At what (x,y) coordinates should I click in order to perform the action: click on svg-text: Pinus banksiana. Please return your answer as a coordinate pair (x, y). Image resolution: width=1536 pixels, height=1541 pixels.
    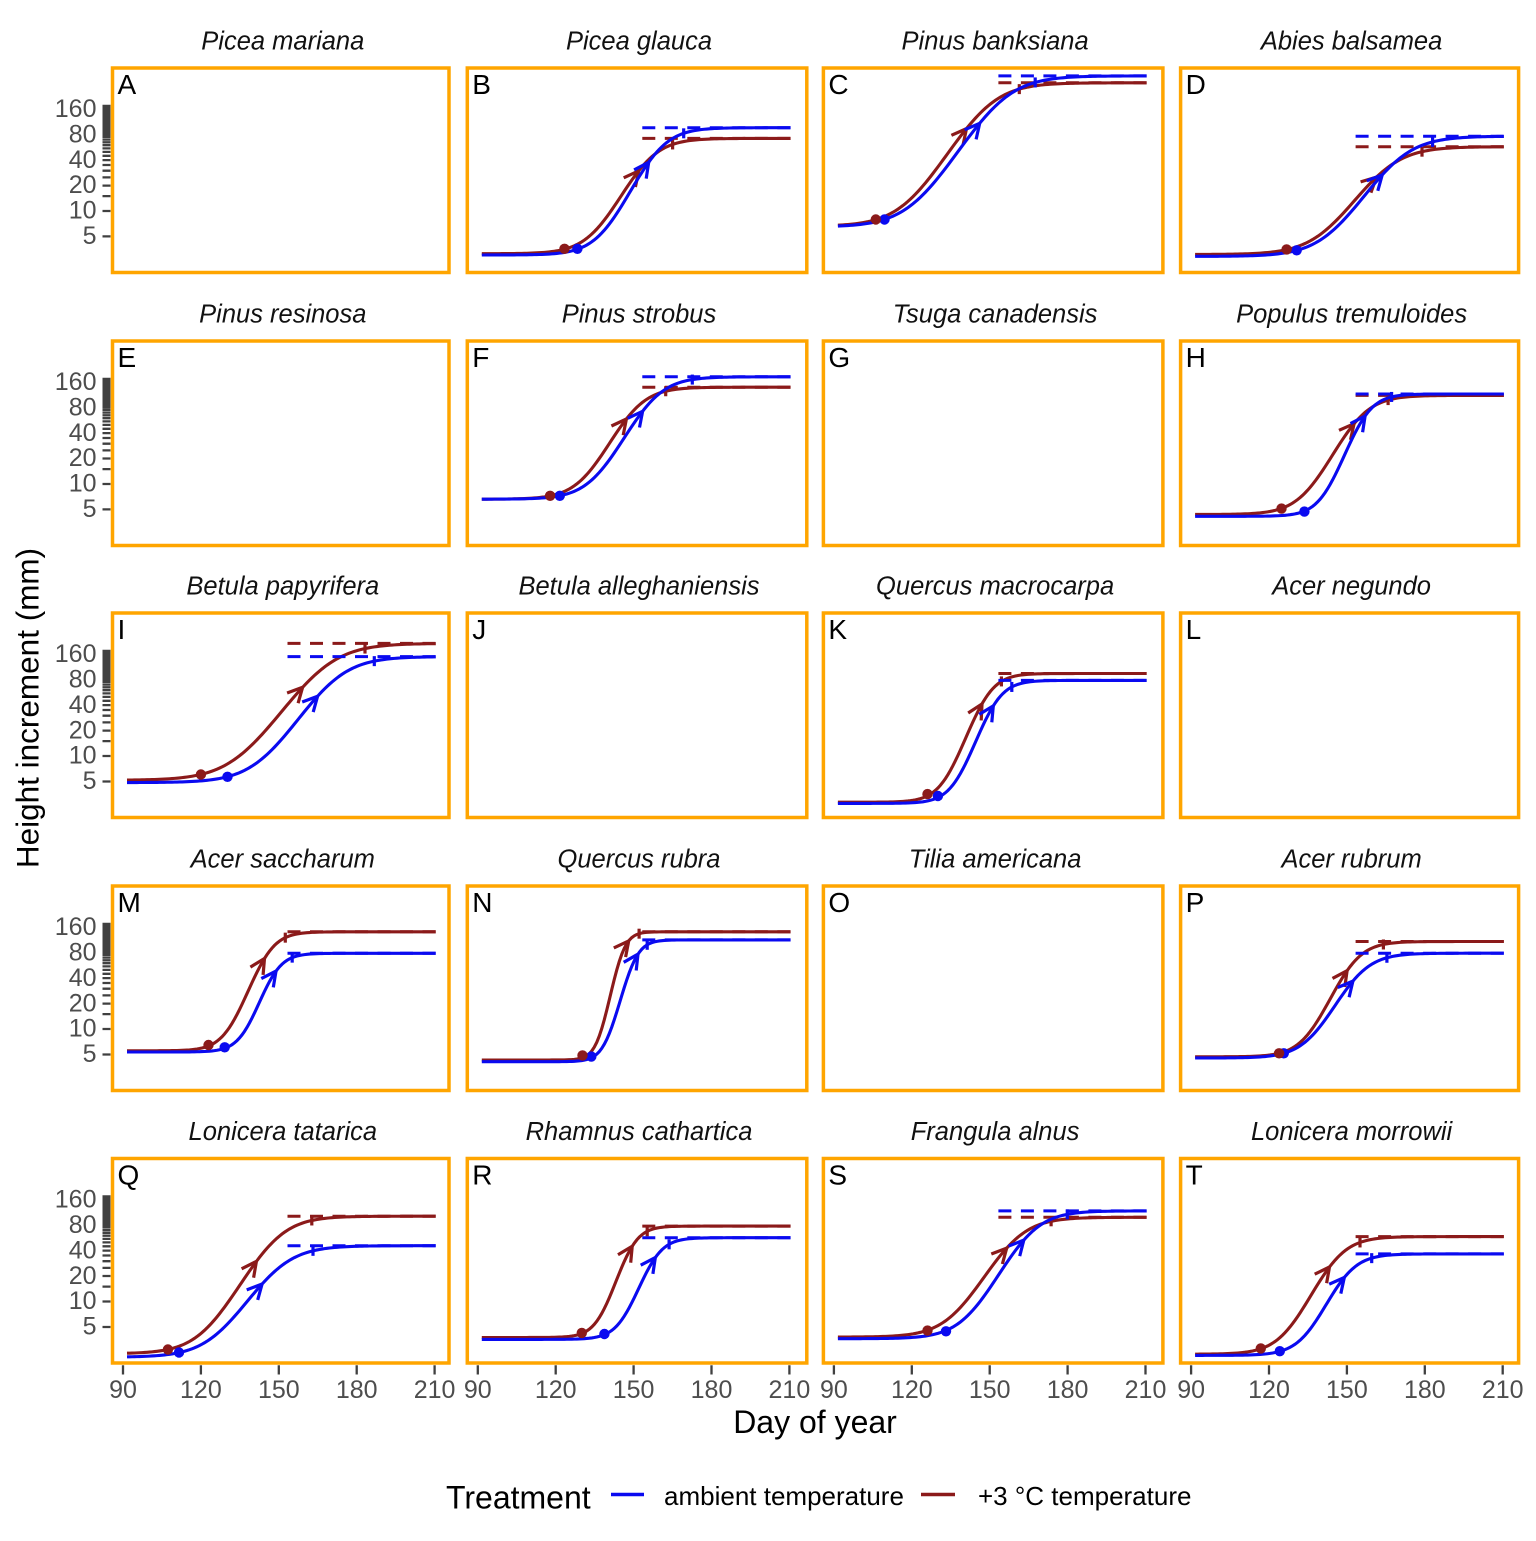
    Looking at the image, I should click on (995, 42).